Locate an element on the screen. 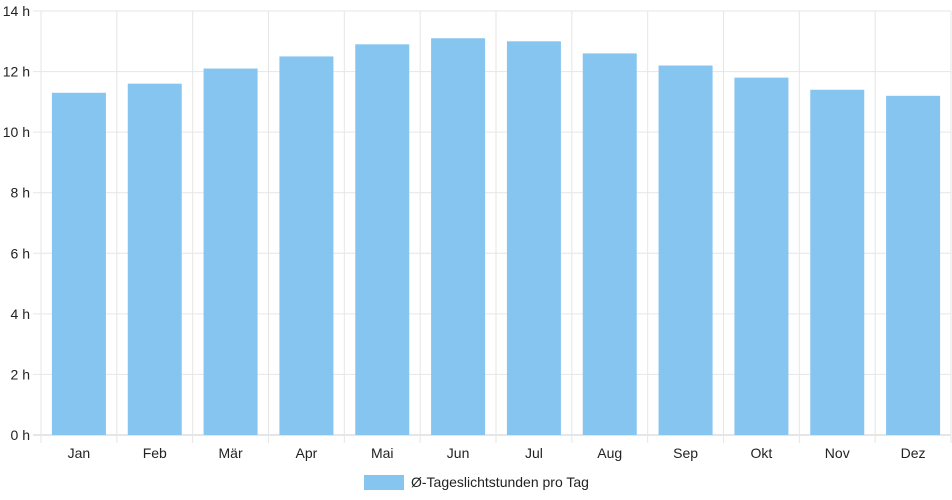 This screenshot has height=500, width=952. x-tick-label: Nov is located at coordinates (837, 453).